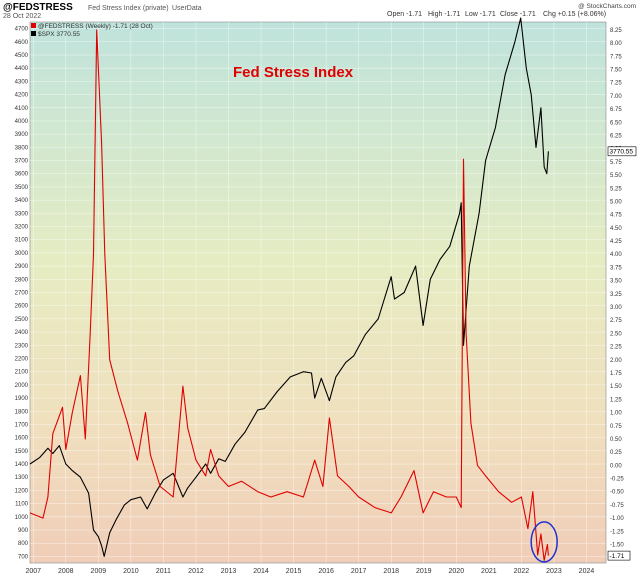 The image size is (640, 576). Describe the element at coordinates (617, 546) in the screenshot. I see `right-tick-label: -1.50` at that location.